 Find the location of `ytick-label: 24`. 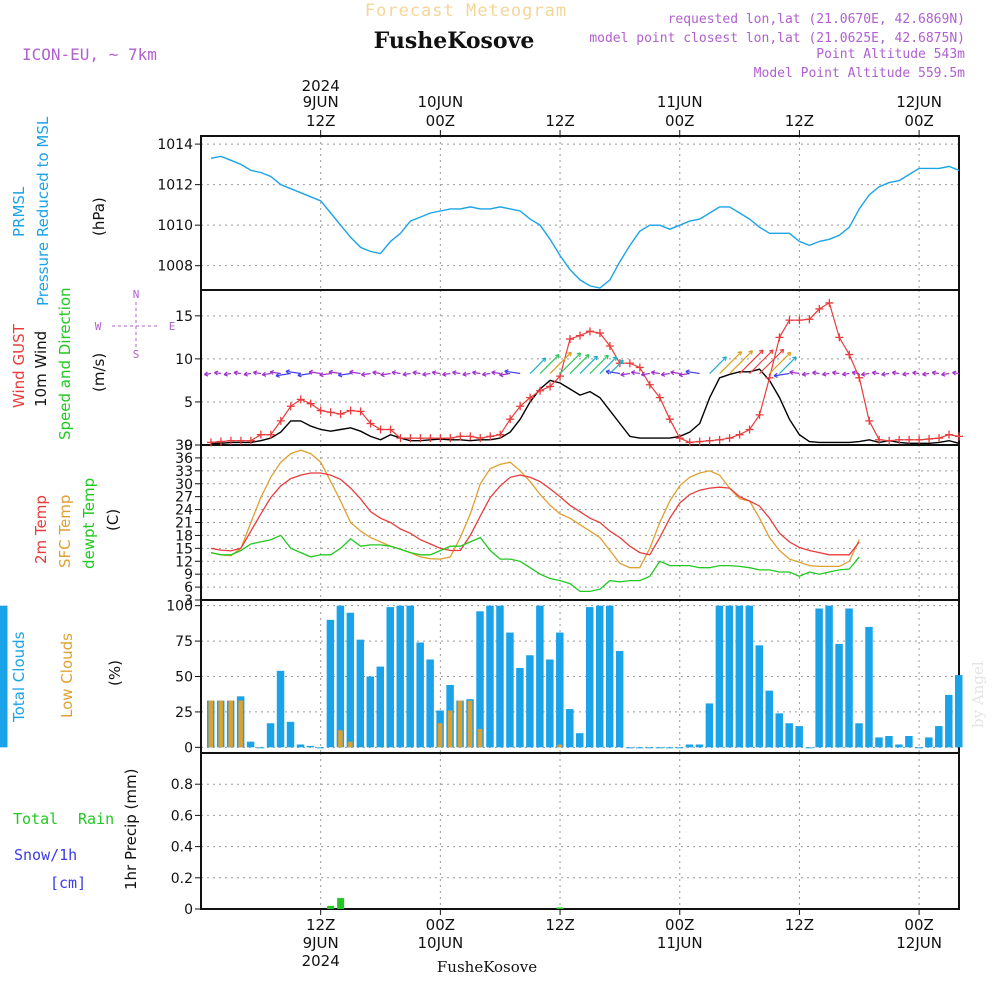

ytick-label: 24 is located at coordinates (184, 511).